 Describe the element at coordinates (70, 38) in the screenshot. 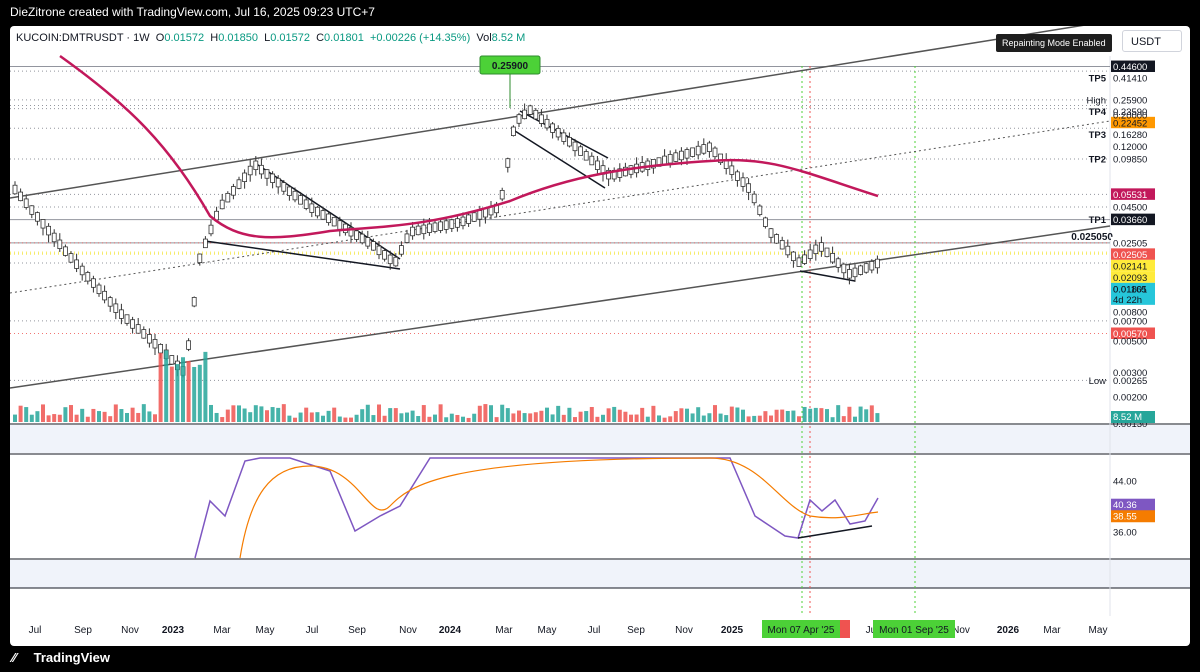

I see `symbol-name: KUCOIN:DMTRUSDT` at that location.